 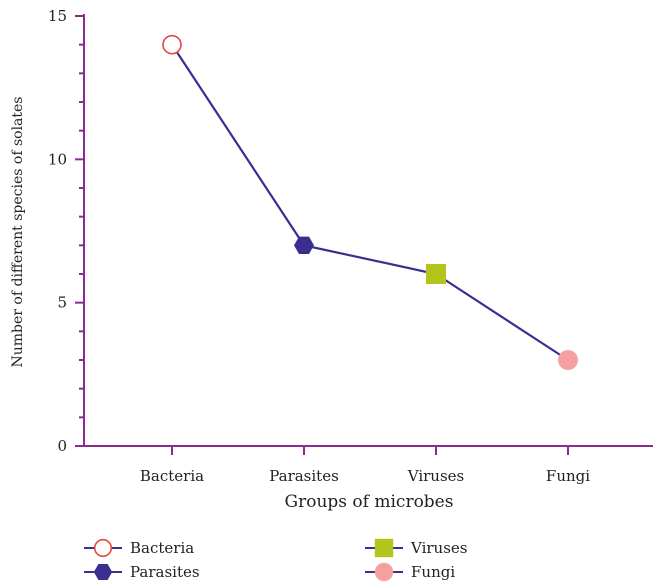 I want to click on y-axis-ticks: 0 5 10 15, so click(x=66, y=231).